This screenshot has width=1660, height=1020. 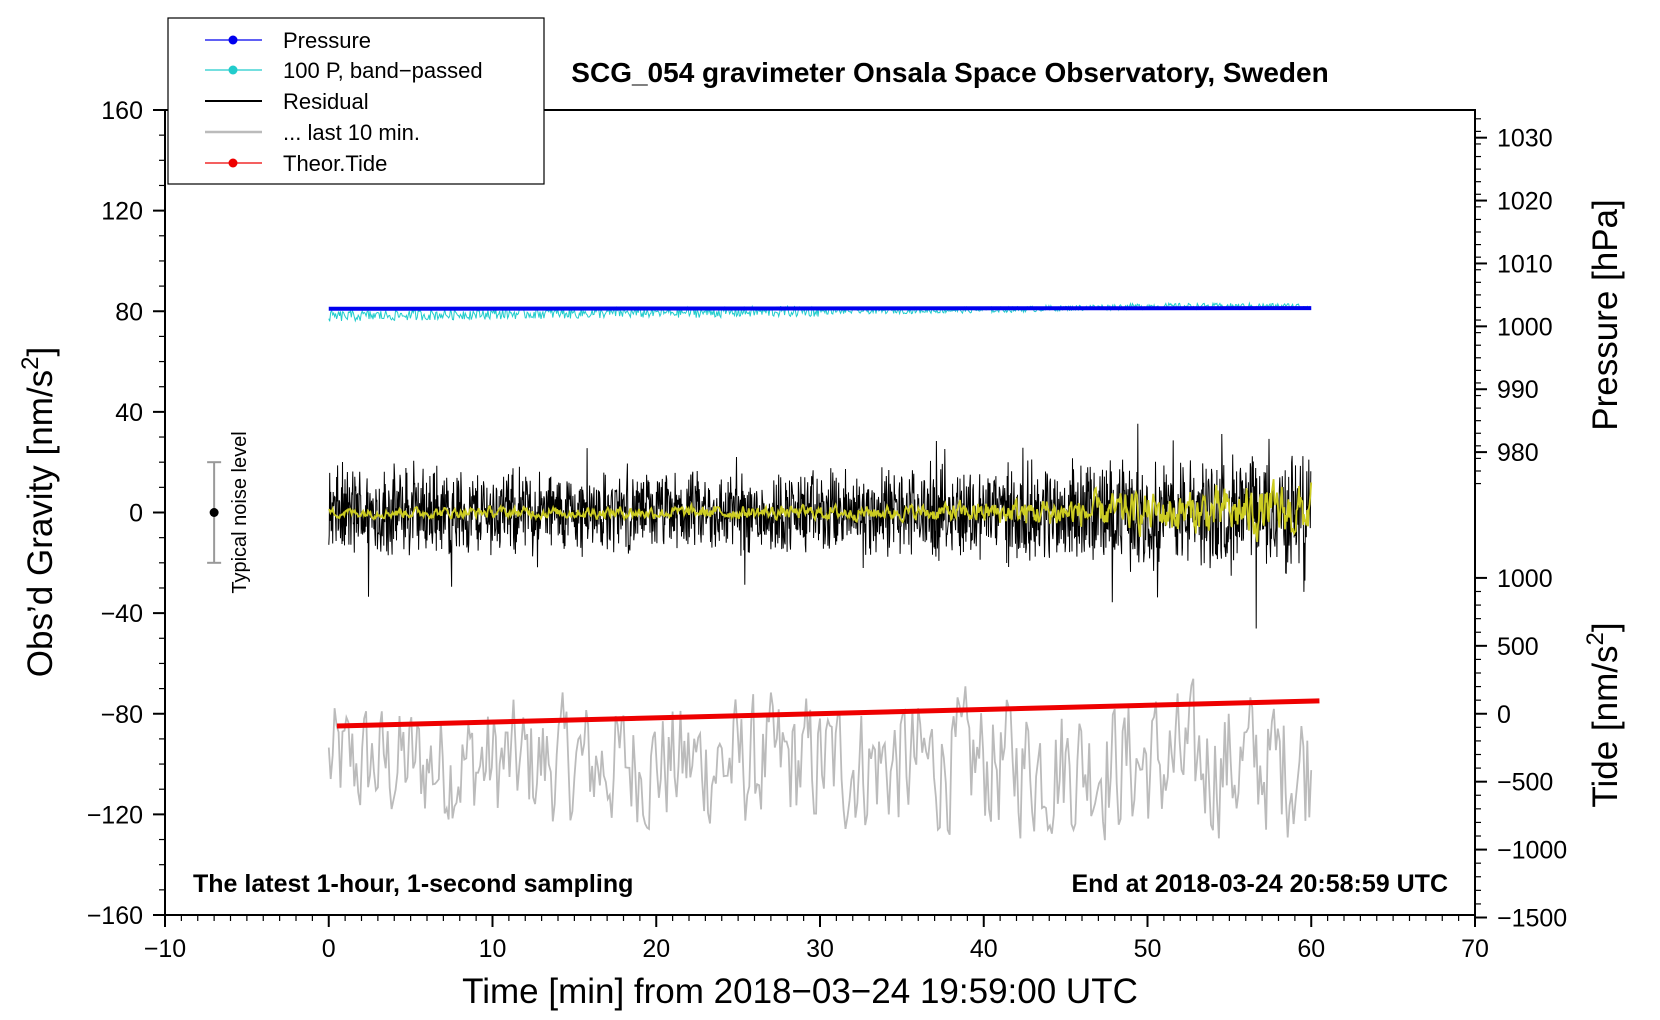 I want to click on legend-label-pressure: Pressure, so click(x=327, y=40).